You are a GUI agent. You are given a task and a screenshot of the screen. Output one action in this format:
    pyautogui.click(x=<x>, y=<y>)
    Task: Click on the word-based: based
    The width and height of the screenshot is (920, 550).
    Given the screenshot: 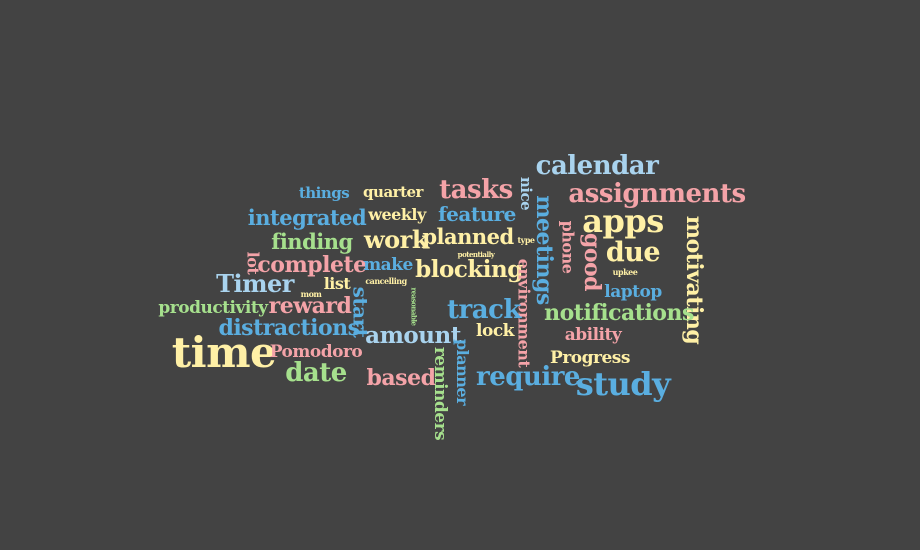 What is the action you would take?
    pyautogui.click(x=401, y=378)
    